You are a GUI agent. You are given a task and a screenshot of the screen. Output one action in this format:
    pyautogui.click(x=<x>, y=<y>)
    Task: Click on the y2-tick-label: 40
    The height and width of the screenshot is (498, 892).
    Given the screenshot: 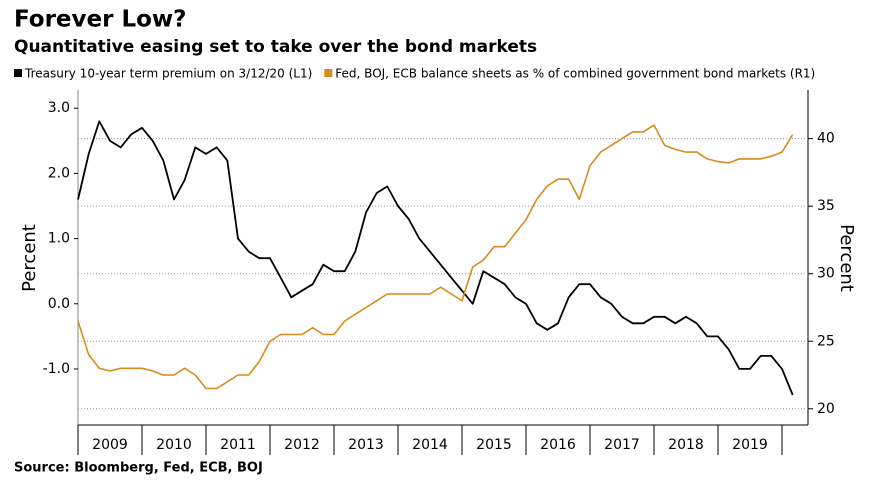 What is the action you would take?
    pyautogui.click(x=826, y=139)
    